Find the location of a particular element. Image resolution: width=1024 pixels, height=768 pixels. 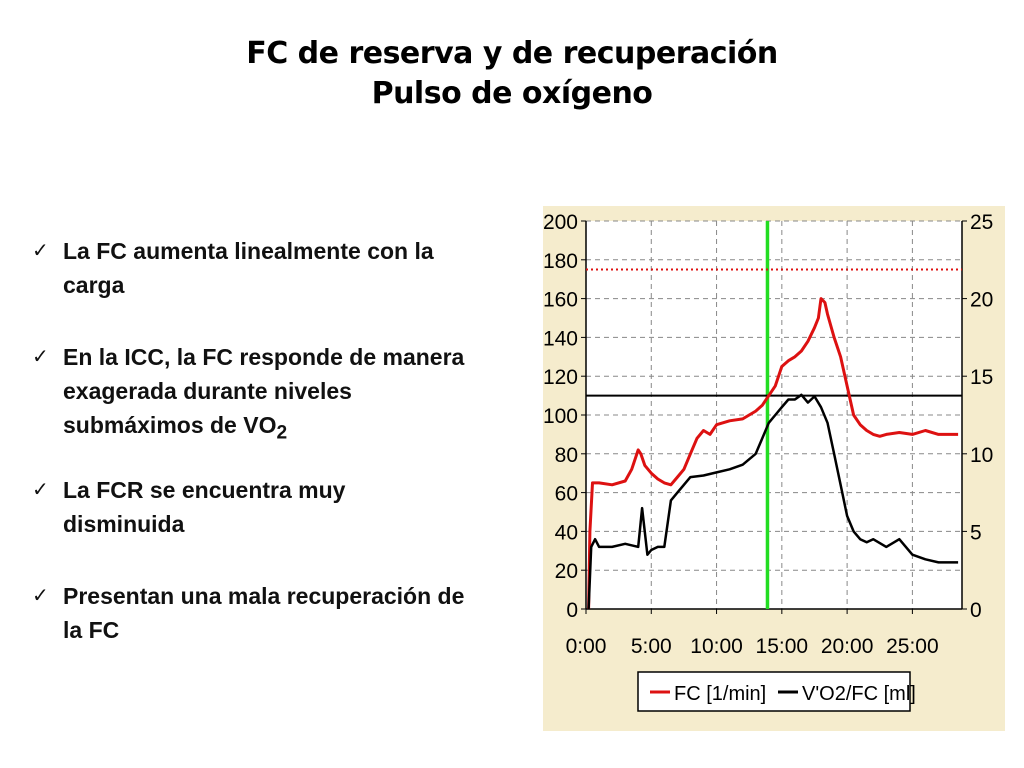

title-line-2: Pulso de oxígeno is located at coordinates (512, 93).